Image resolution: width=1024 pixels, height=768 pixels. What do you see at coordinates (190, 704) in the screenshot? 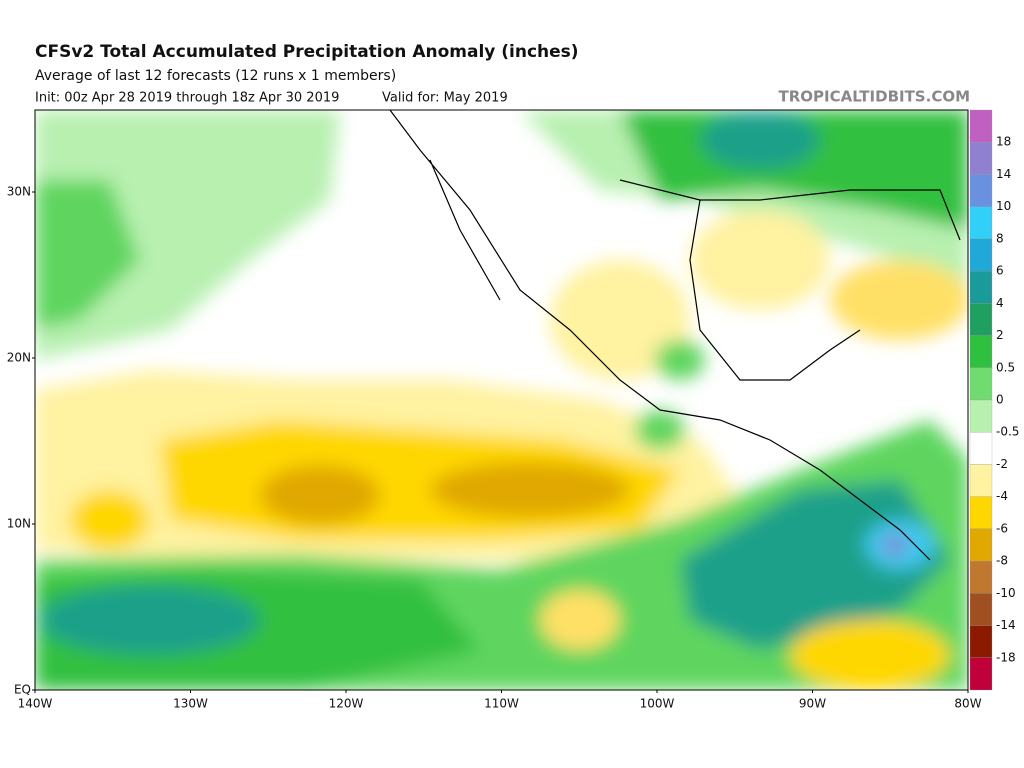
I see `lon-label: 130W` at bounding box center [190, 704].